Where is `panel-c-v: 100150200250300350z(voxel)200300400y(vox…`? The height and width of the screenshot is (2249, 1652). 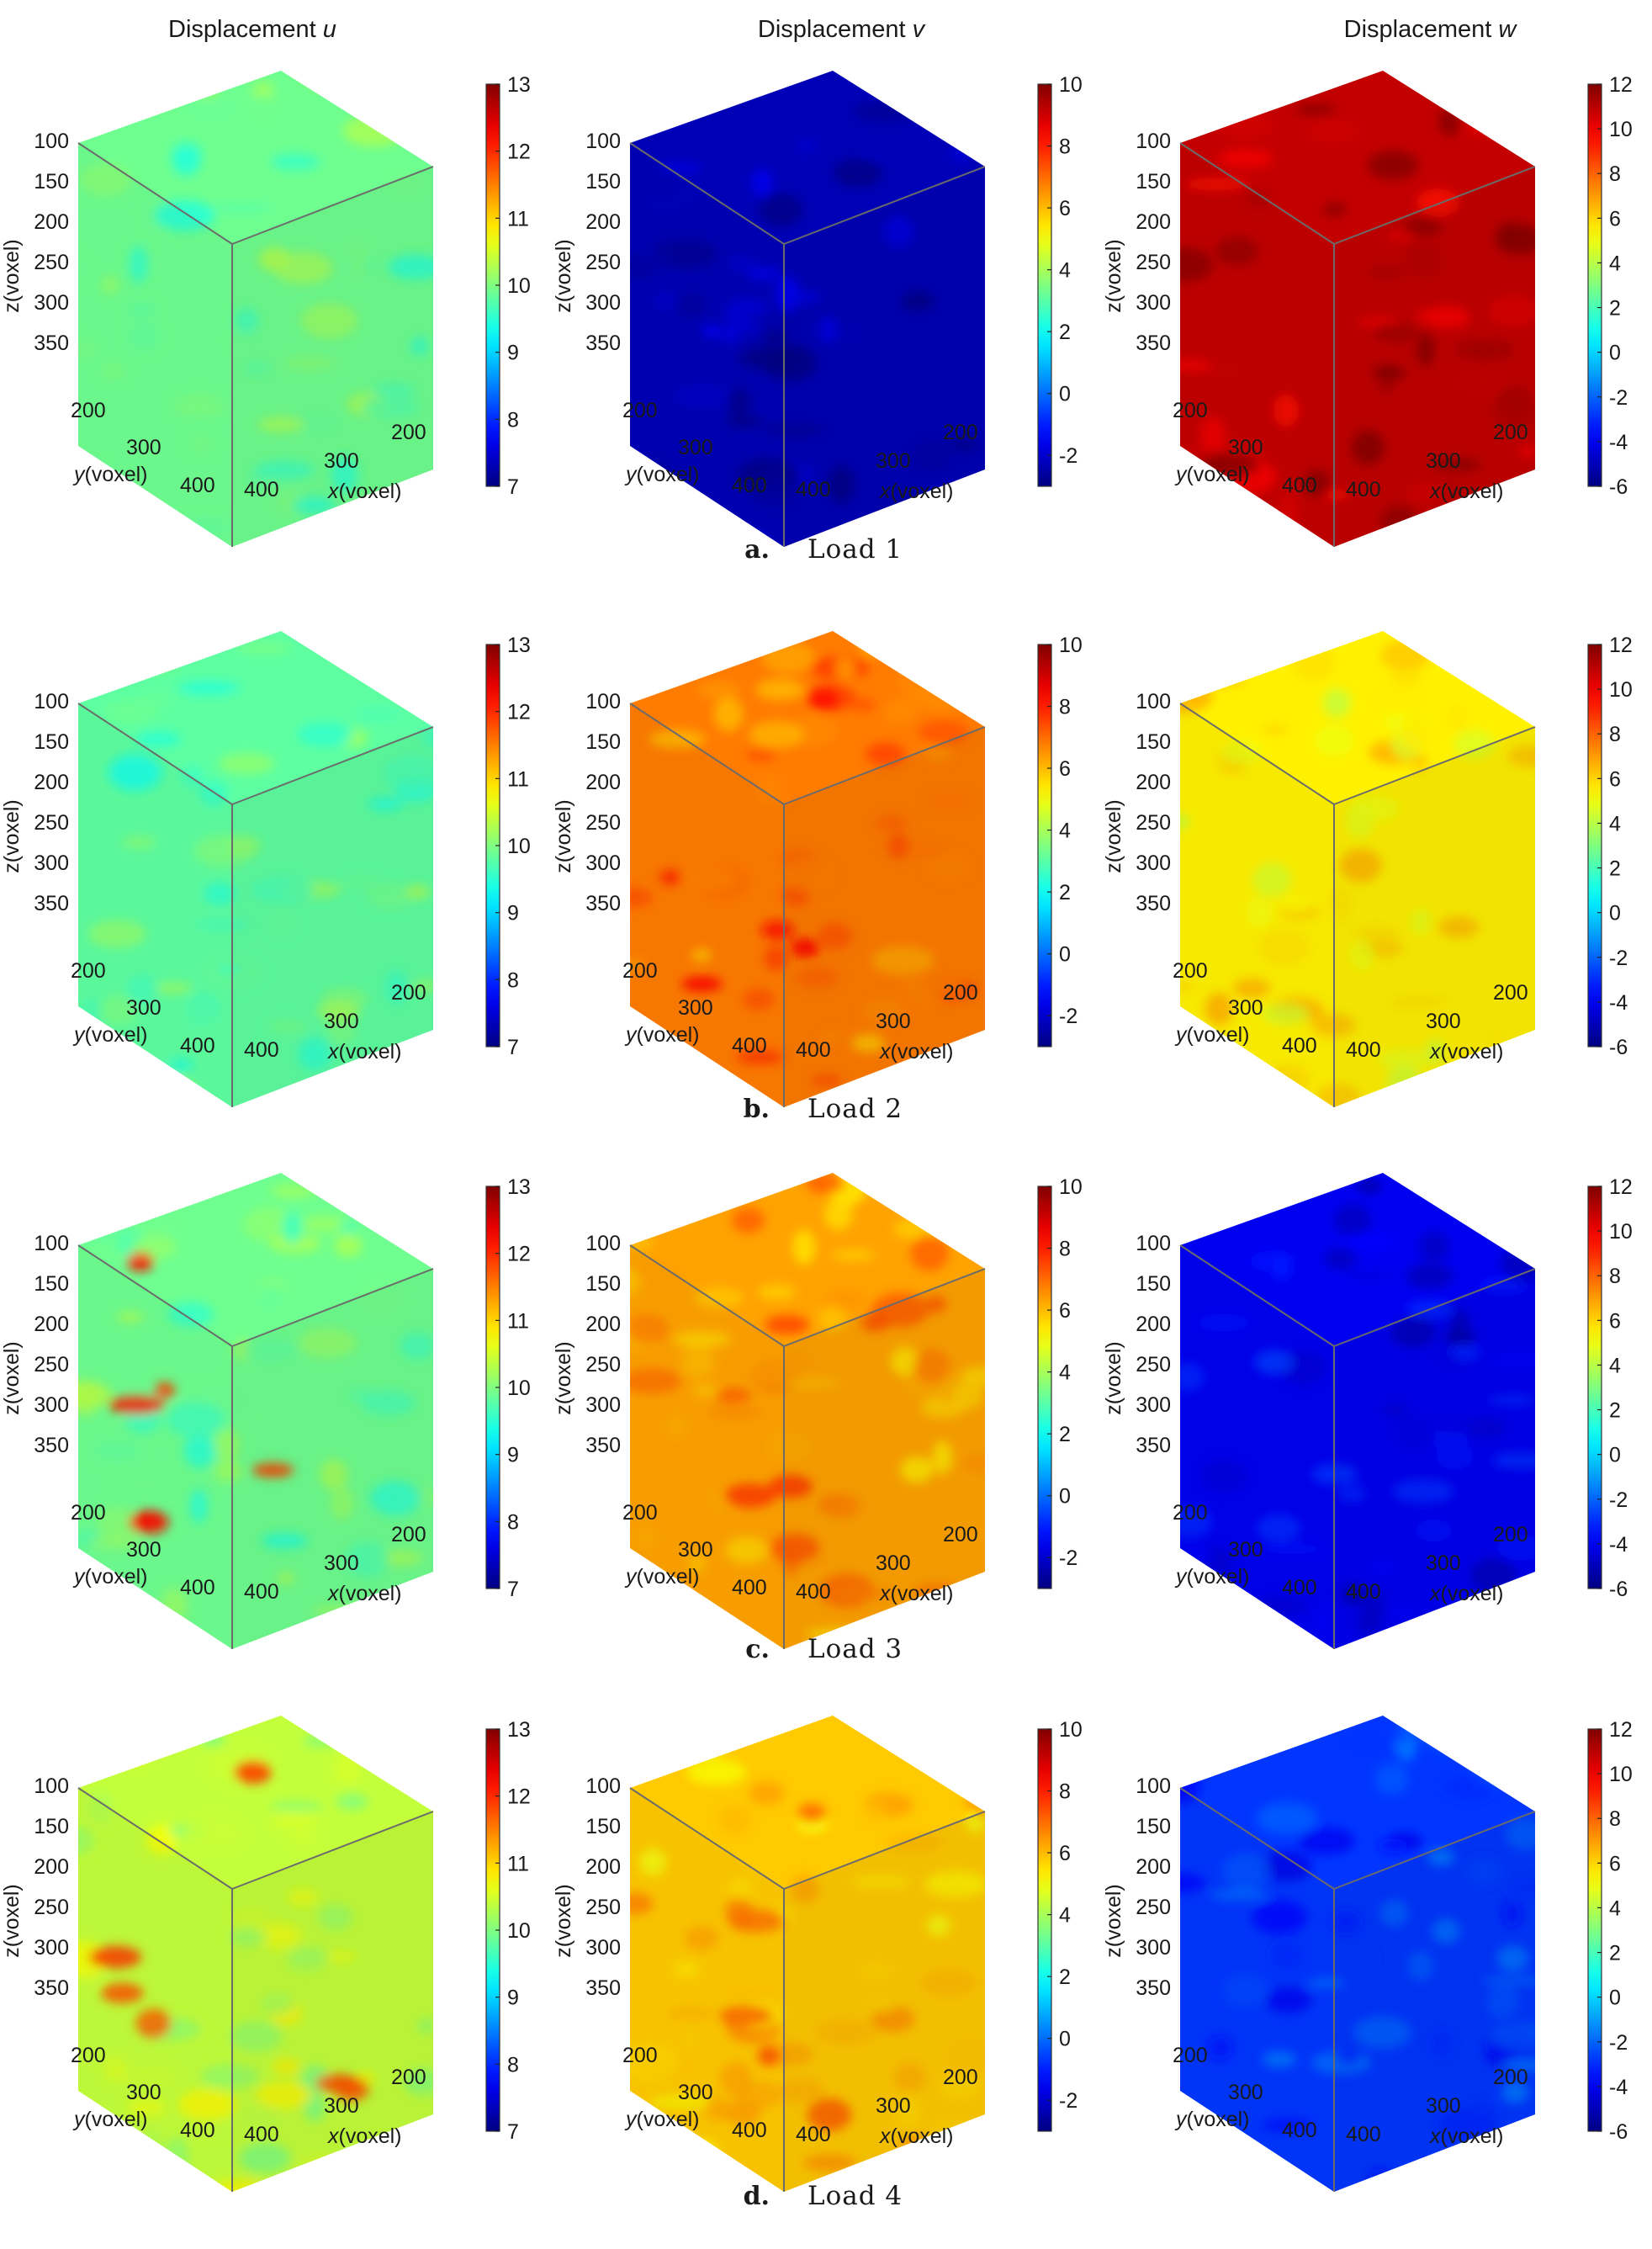
panel-c-v: 100150200250300350z(voxel)200300400y(vox… is located at coordinates (817, 1411).